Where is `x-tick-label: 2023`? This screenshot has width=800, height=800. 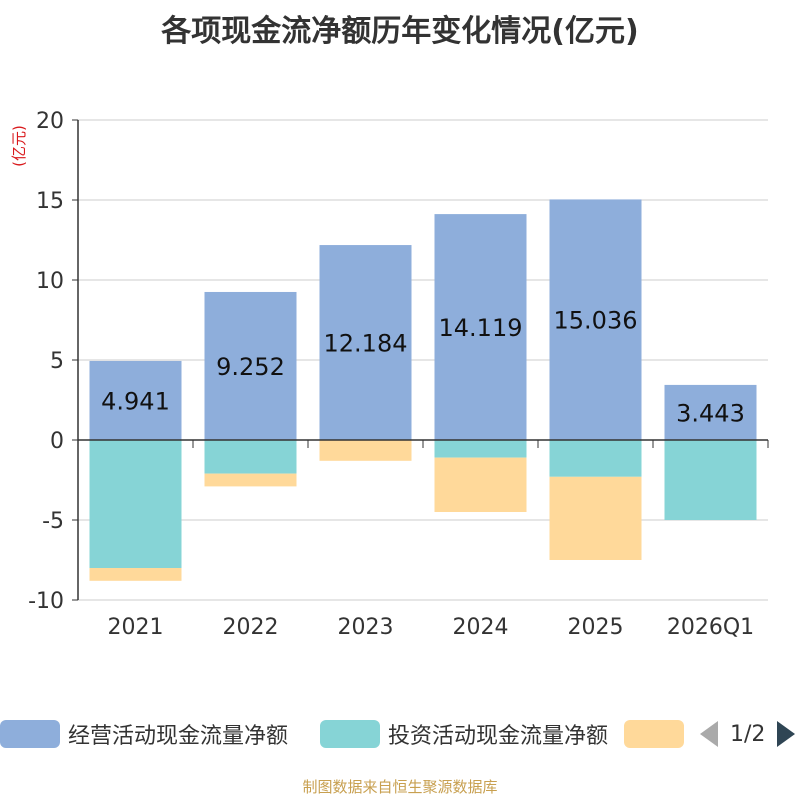
x-tick-label: 2023 is located at coordinates (366, 627).